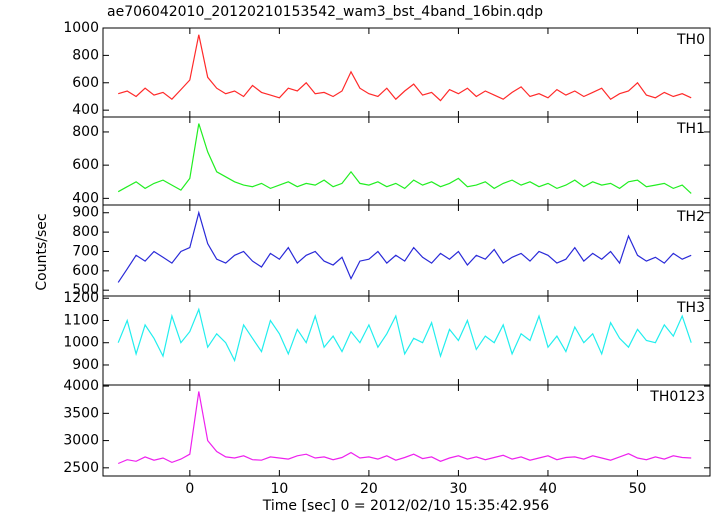 Image resolution: width=717 pixels, height=516 pixels. Describe the element at coordinates (690, 40) in the screenshot. I see `legend-label: TH0` at that location.